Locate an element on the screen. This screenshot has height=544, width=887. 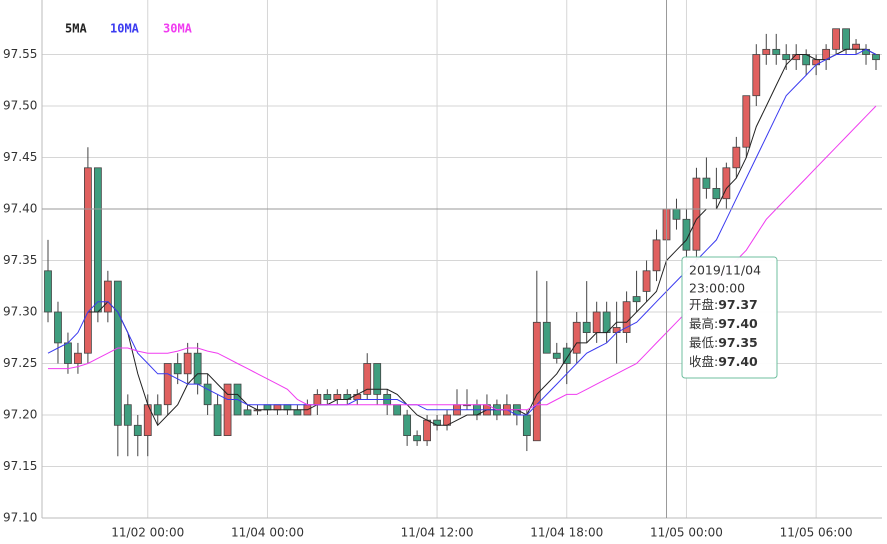
tooltip-row: 最低:97.35 is located at coordinates (723, 342).